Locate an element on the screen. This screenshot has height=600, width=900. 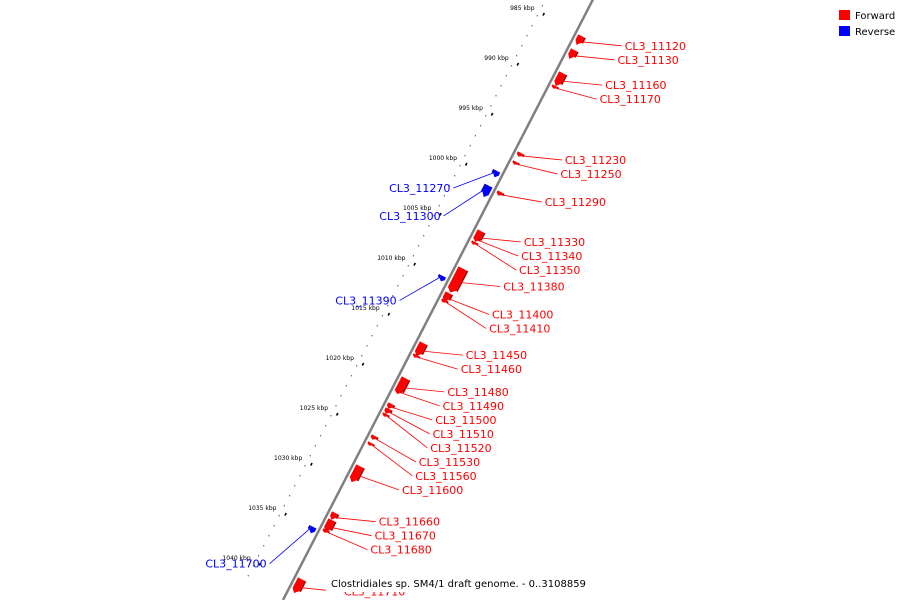
gene-cl3-11330: CL3_11330 is located at coordinates (529, 239).